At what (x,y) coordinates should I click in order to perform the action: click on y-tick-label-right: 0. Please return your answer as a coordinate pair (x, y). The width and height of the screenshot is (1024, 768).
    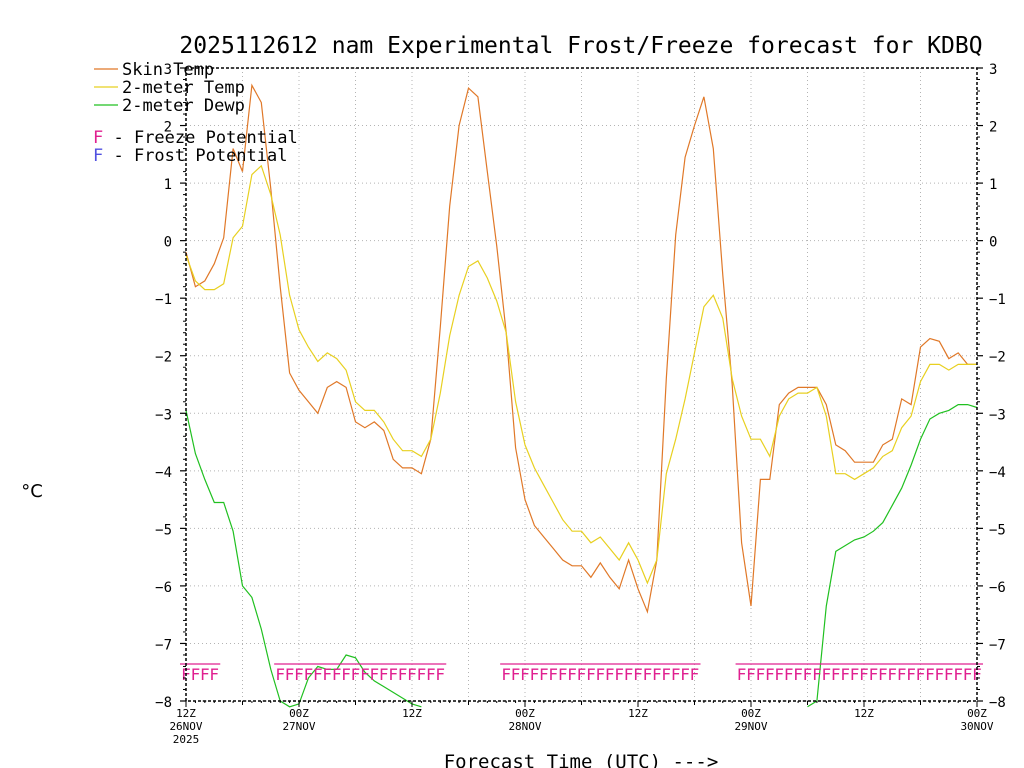
    Looking at the image, I should click on (993, 243).